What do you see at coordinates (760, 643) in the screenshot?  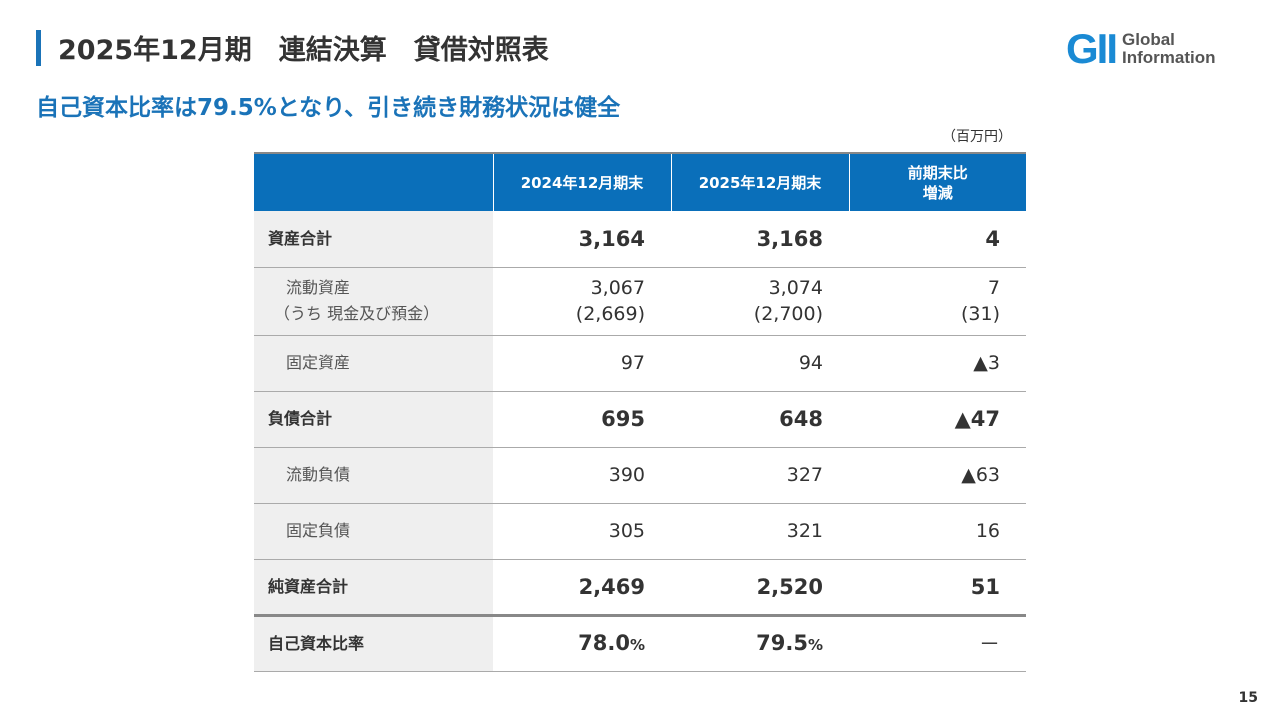 I see `value-2025: 79.5%` at bounding box center [760, 643].